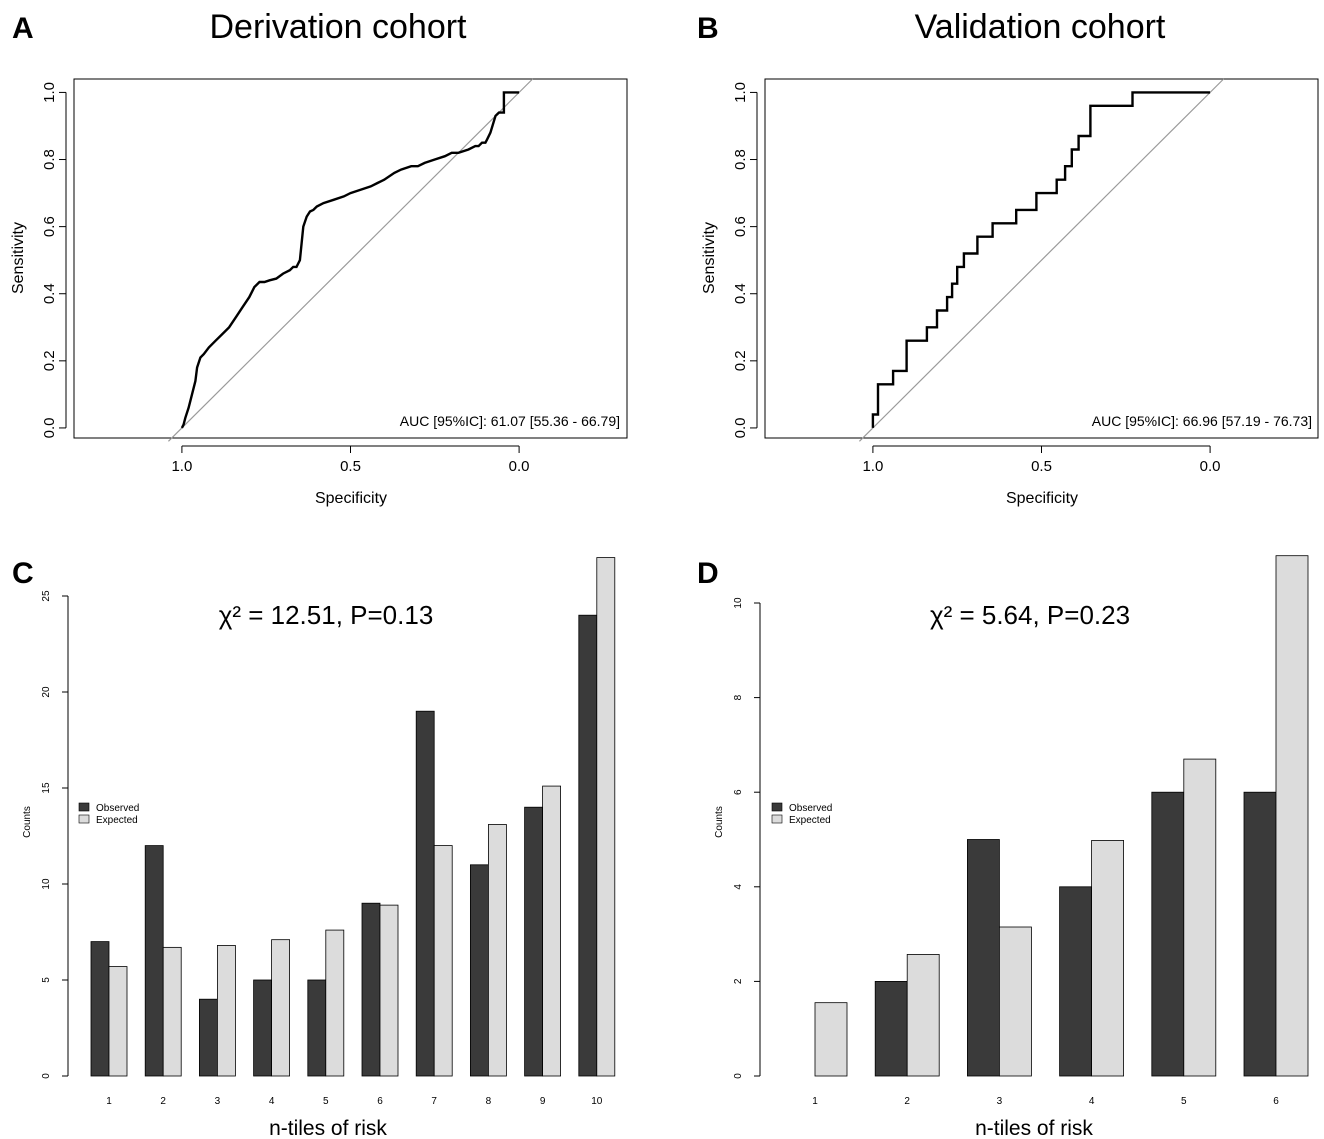 This screenshot has width=1324, height=1139. I want to click on panel-b-y-tick-label: 0.4, so click(740, 293).